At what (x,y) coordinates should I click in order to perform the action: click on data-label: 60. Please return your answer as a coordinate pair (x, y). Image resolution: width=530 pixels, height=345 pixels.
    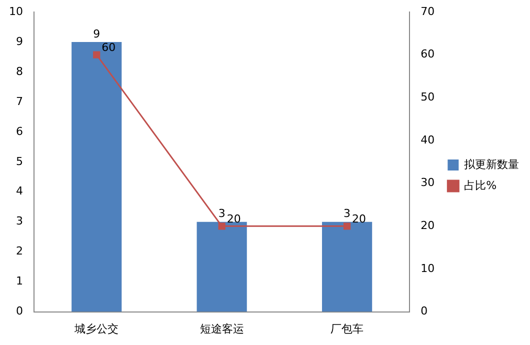
    Looking at the image, I should click on (109, 47).